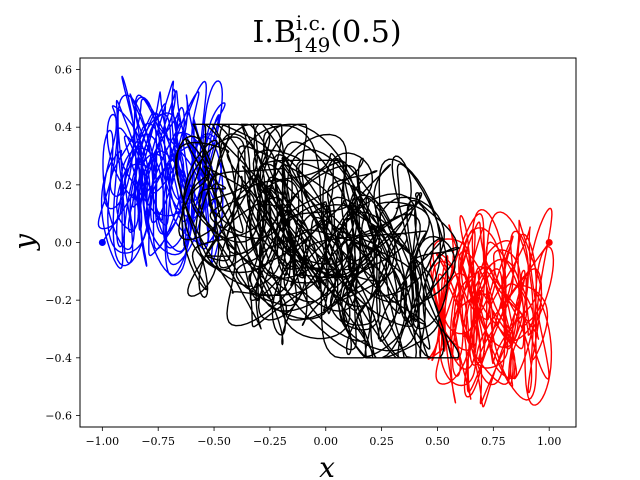 The height and width of the screenshot is (480, 640). Describe the element at coordinates (58, 358) in the screenshot. I see `y-tick-label: −0.4` at that location.